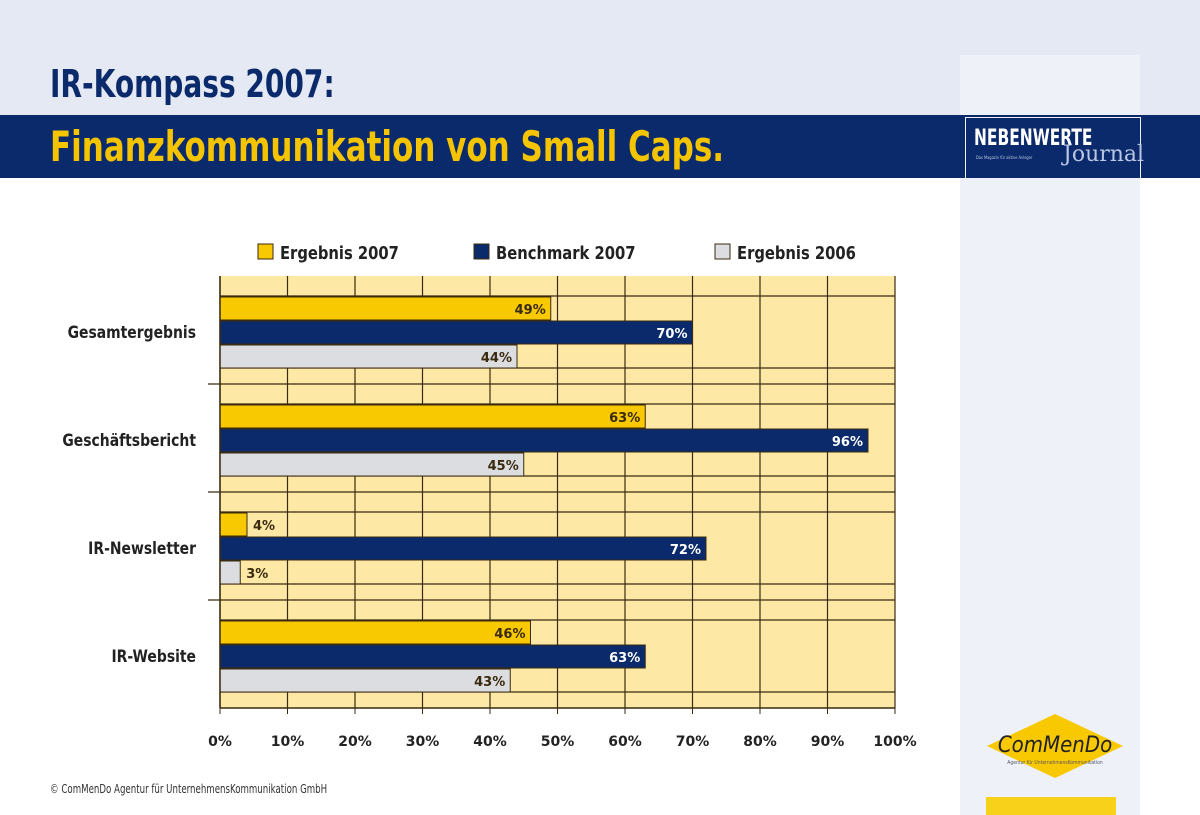  What do you see at coordinates (142, 549) in the screenshot?
I see `category-label: IR-Newsletter` at bounding box center [142, 549].